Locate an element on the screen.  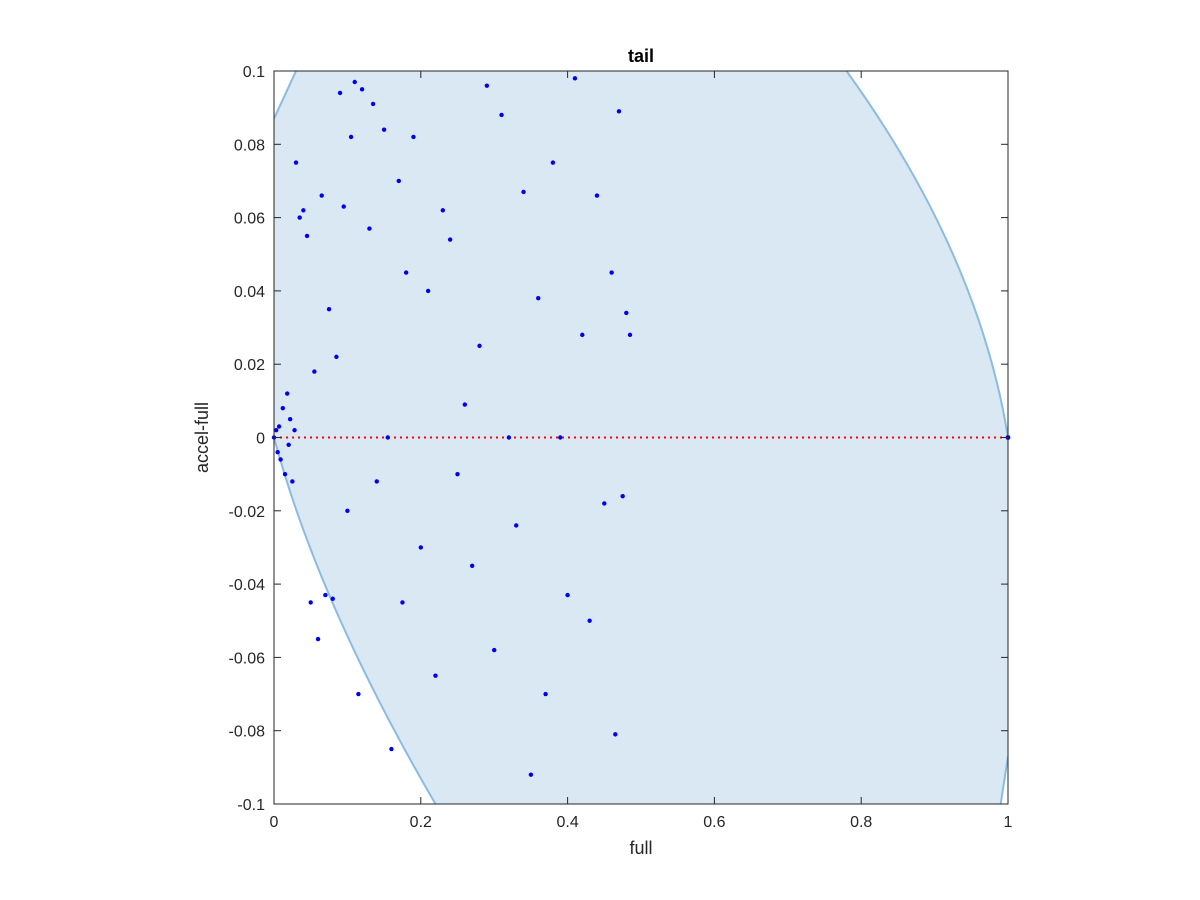
y-tick-label: 0.04 is located at coordinates (249, 292).